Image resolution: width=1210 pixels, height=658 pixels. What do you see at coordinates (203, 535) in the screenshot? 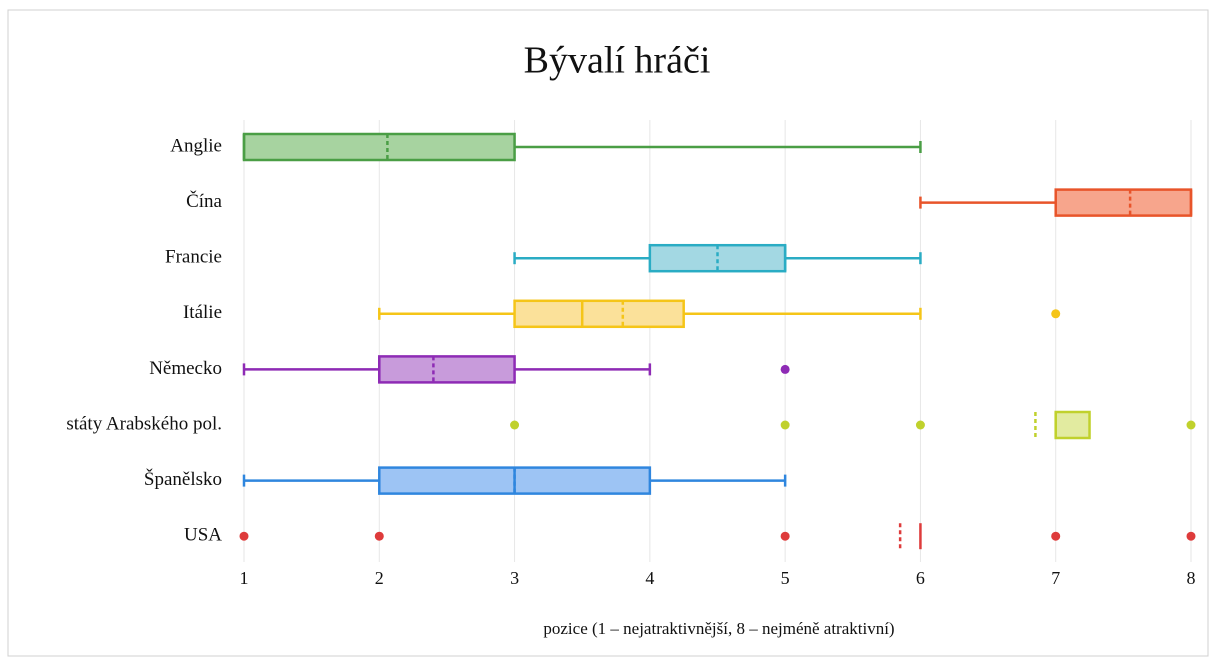
I see `y-tick-label: USA` at bounding box center [203, 535].